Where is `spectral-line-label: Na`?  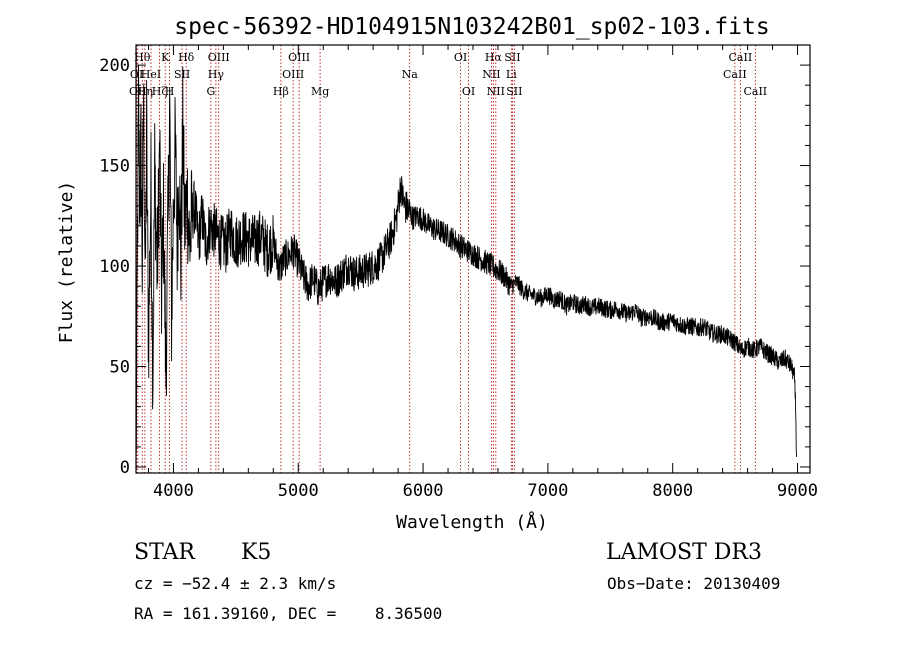
spectral-line-label: Na is located at coordinates (410, 74).